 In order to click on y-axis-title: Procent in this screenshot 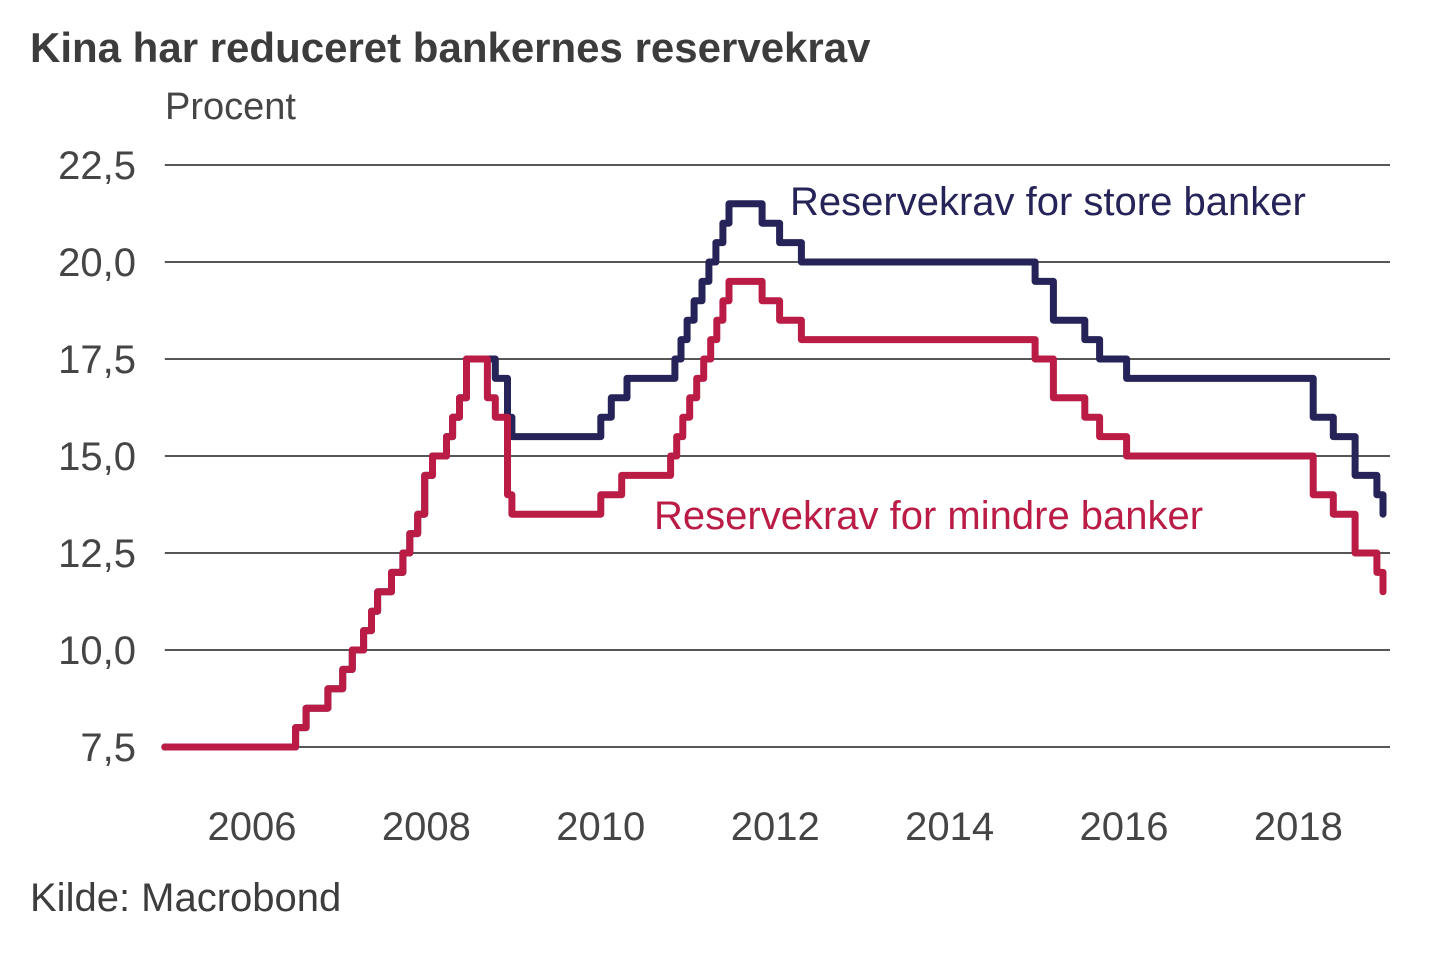, I will do `click(230, 107)`.